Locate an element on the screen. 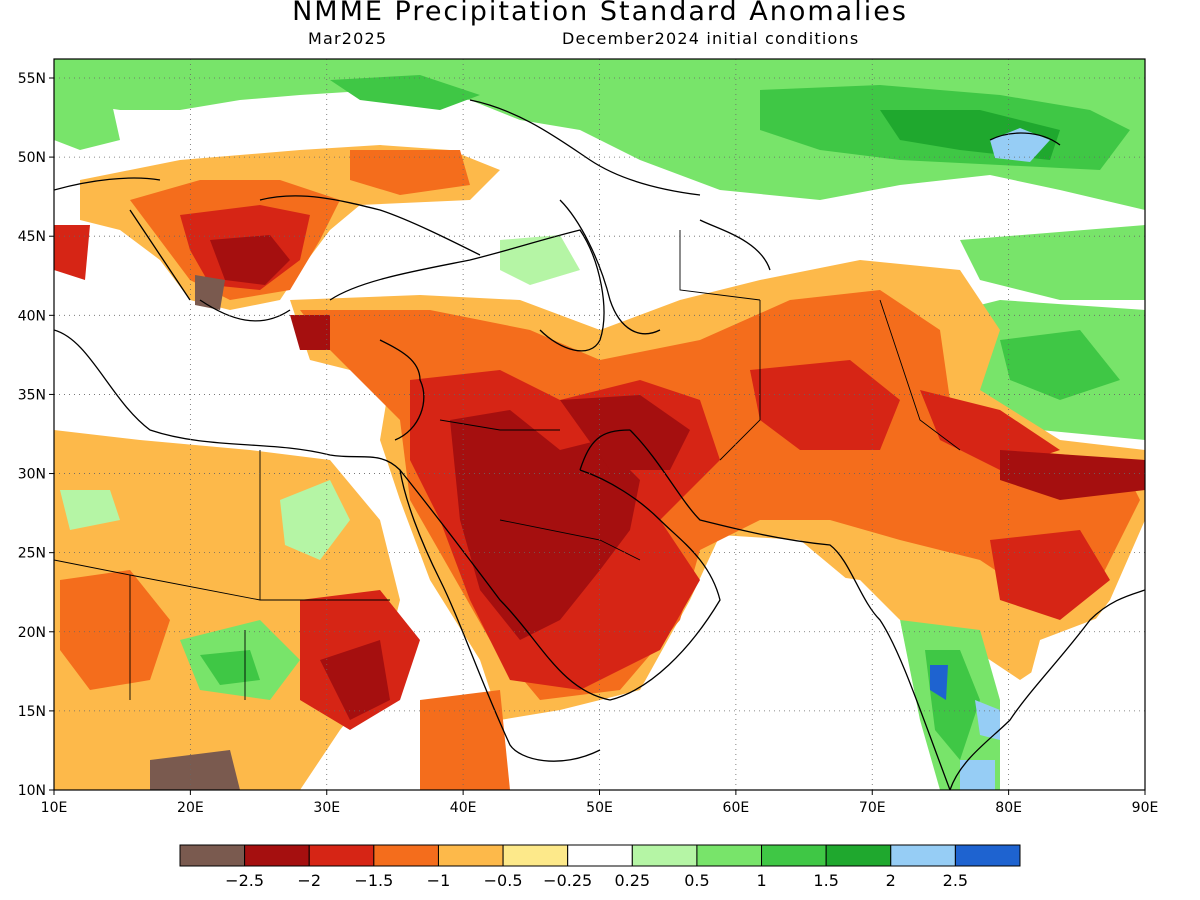  colorbar-label: −0.5 is located at coordinates (503, 880).